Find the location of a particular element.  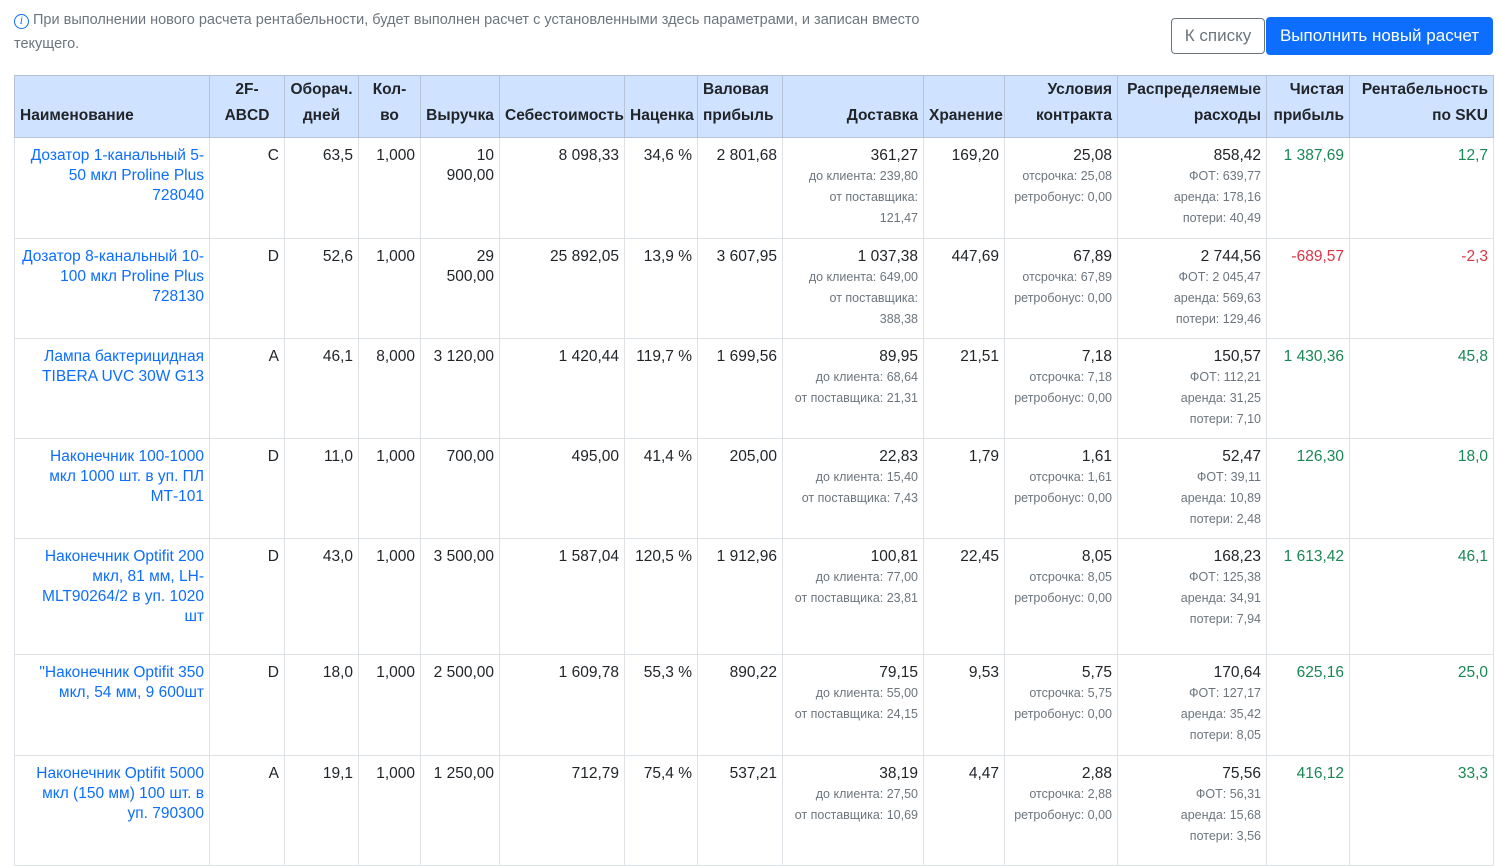

col-header-qty: Кол-во is located at coordinates (389, 106).